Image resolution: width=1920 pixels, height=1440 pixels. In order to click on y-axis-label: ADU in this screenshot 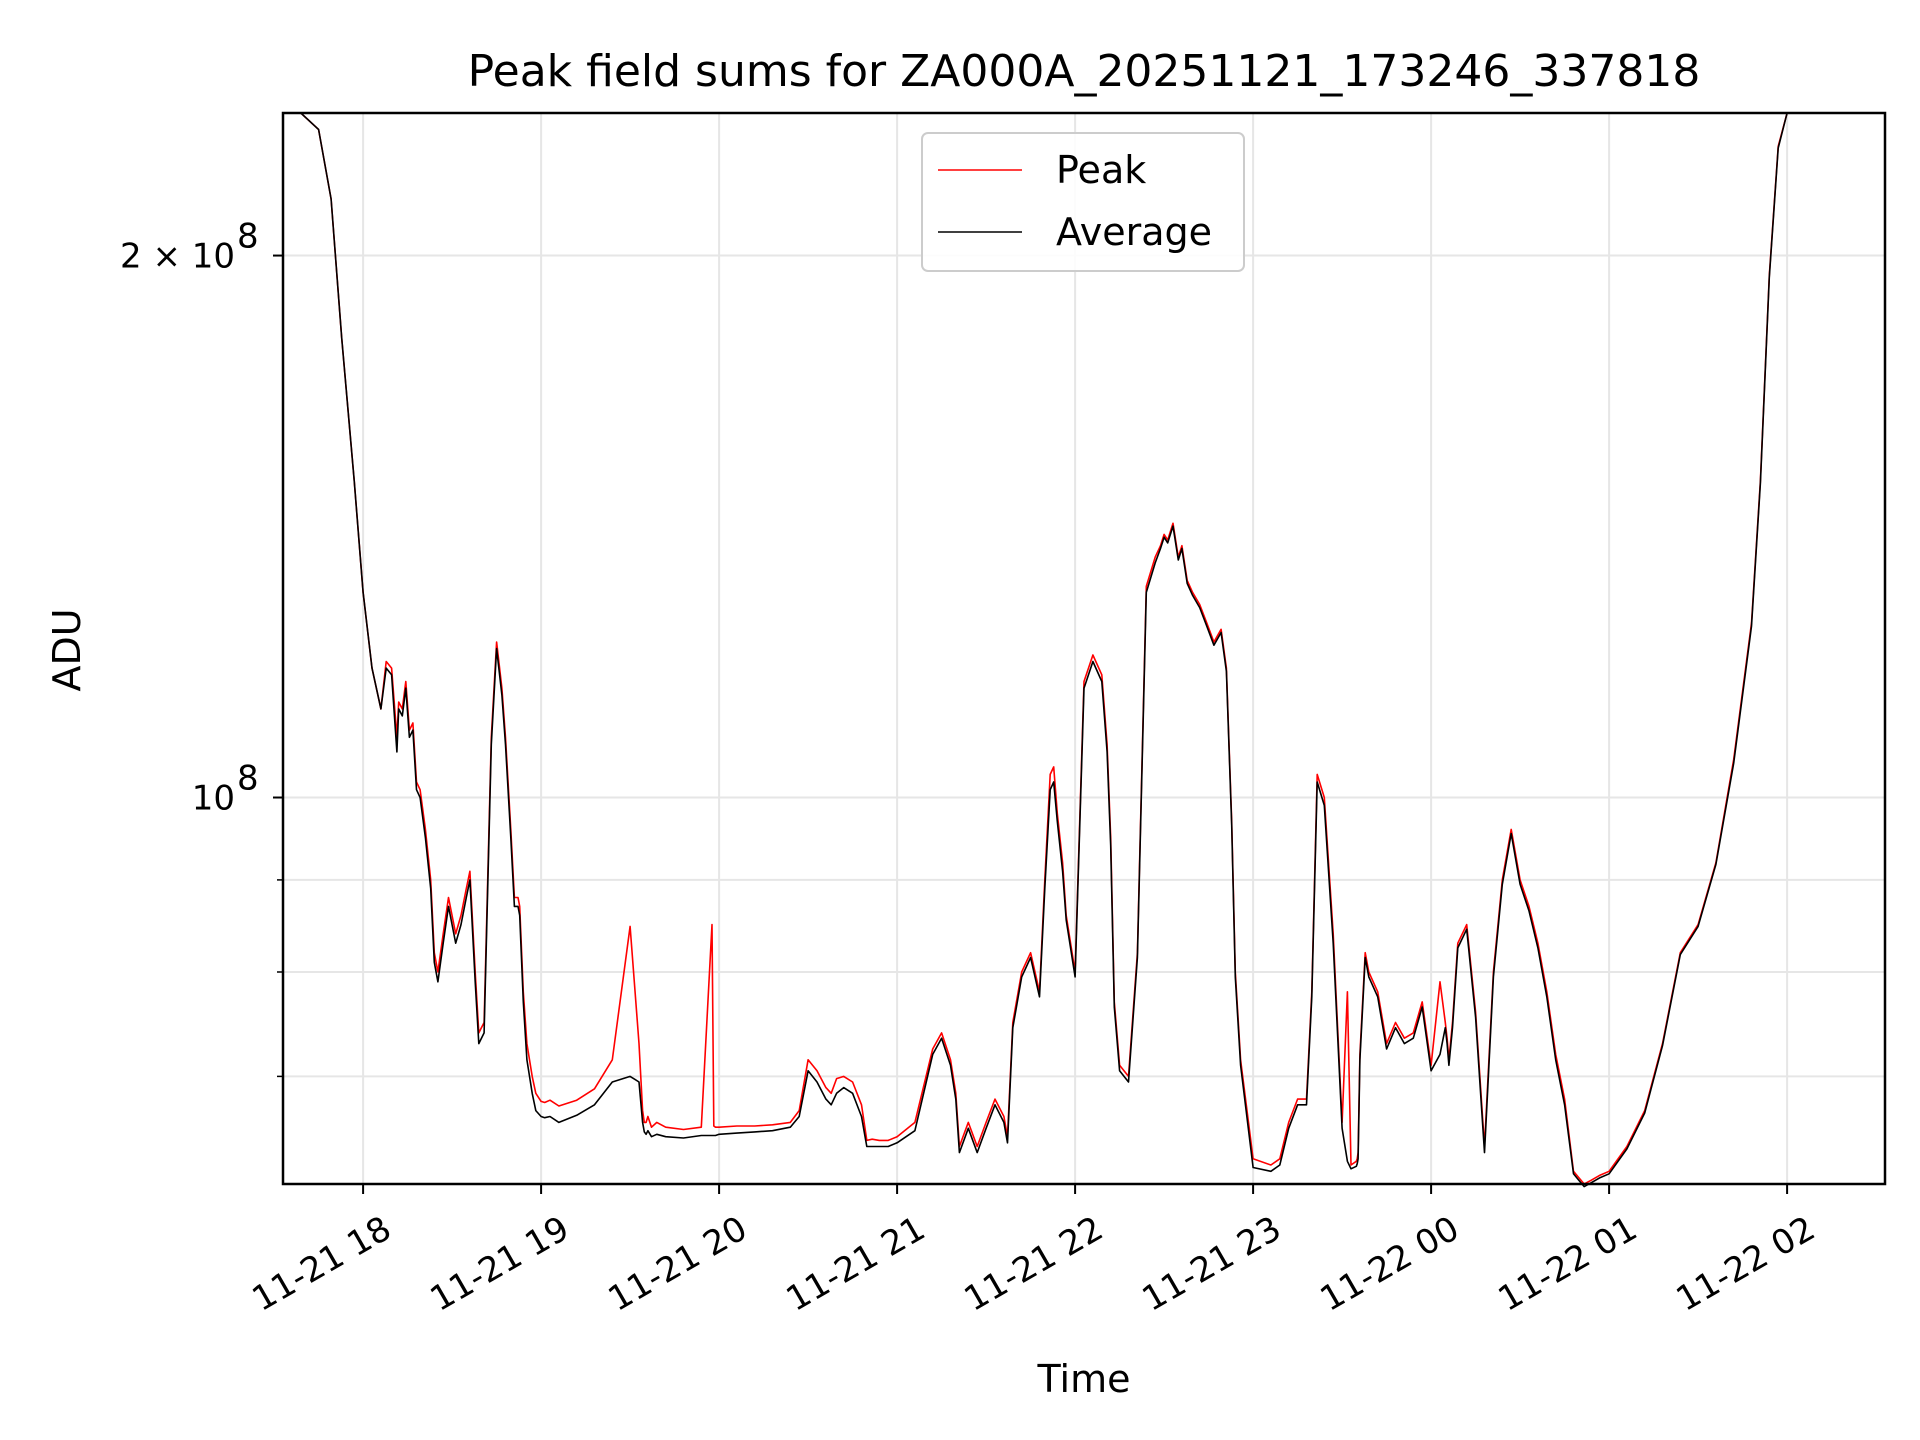, I will do `click(67, 649)`.